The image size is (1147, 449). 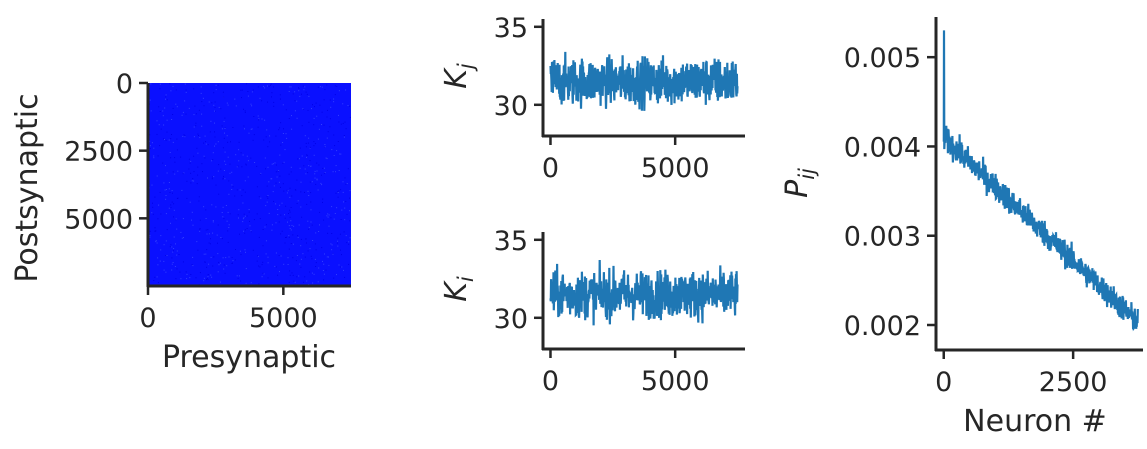 I want to click on p1-x-tick-label: 0, so click(x=147, y=318).